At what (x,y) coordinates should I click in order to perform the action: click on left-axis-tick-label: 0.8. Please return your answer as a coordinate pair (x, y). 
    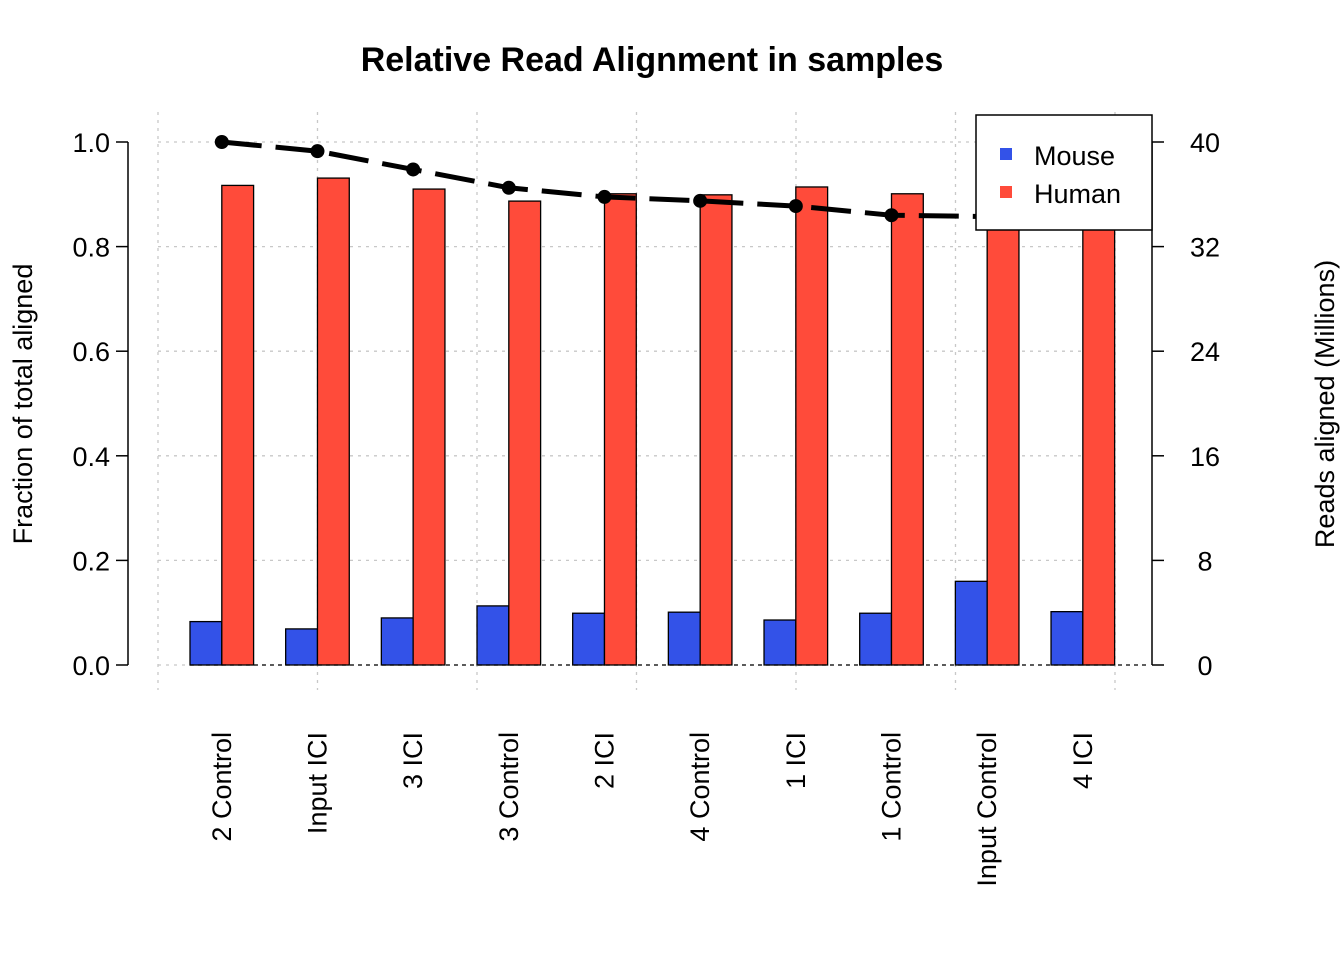
    Looking at the image, I should click on (91, 248).